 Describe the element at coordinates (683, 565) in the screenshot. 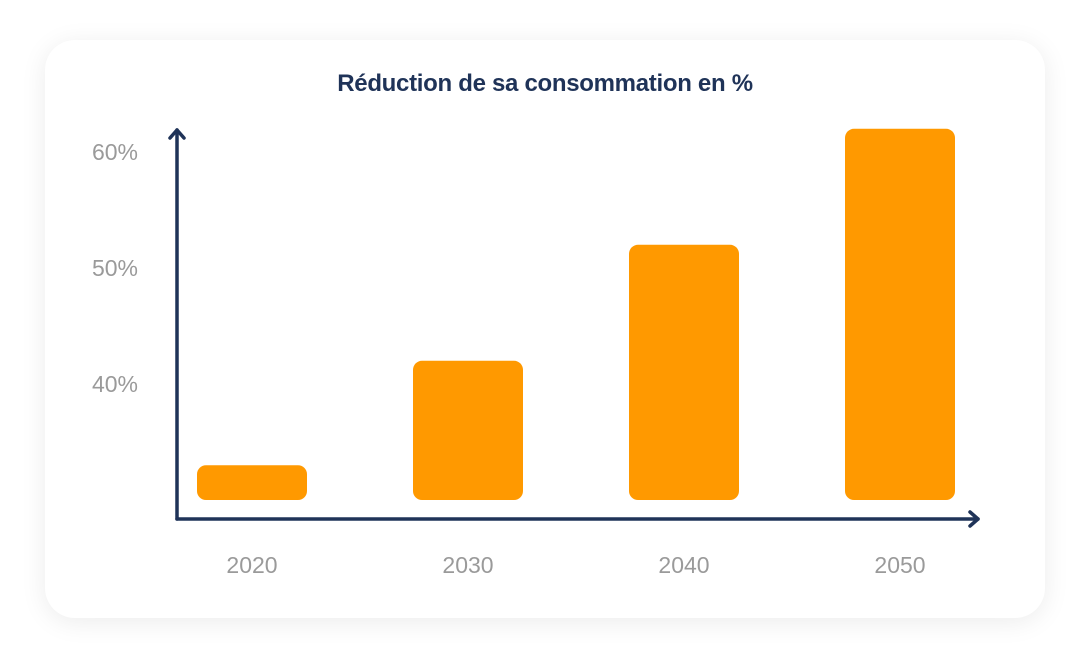

I see `x-tick-label: 2040` at that location.